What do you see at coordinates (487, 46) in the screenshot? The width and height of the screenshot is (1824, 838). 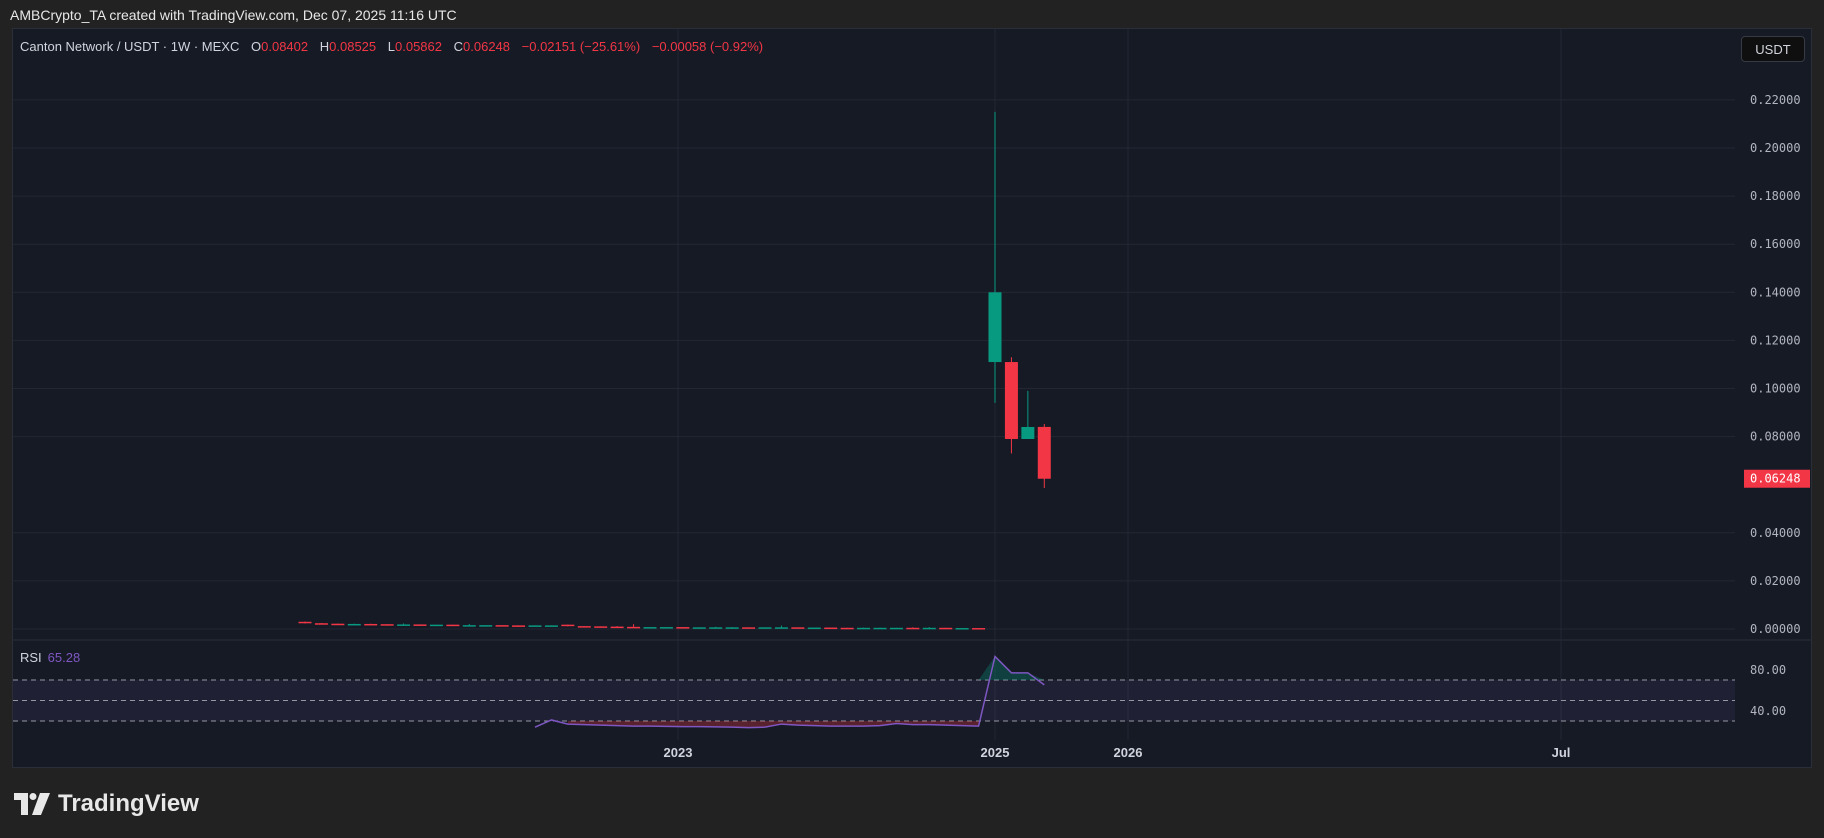 I see `close-value: 0.06248` at bounding box center [487, 46].